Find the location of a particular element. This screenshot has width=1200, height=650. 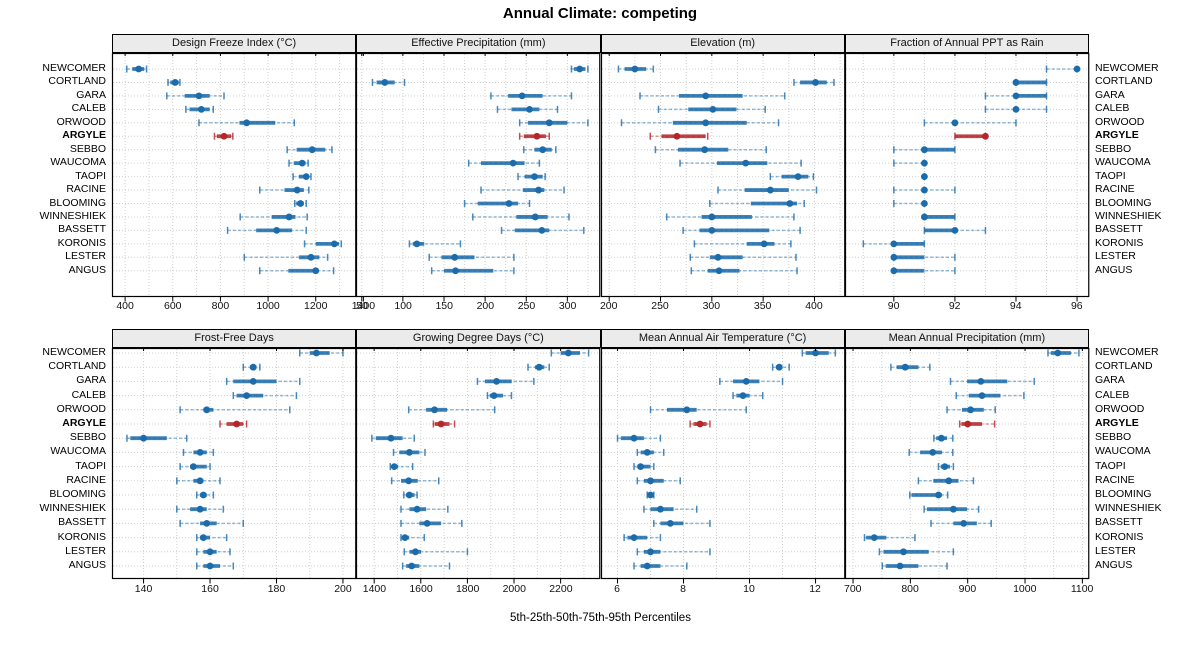

panel-strip-effective-precipitation: Effective Precipitation (mm) is located at coordinates (478, 43).